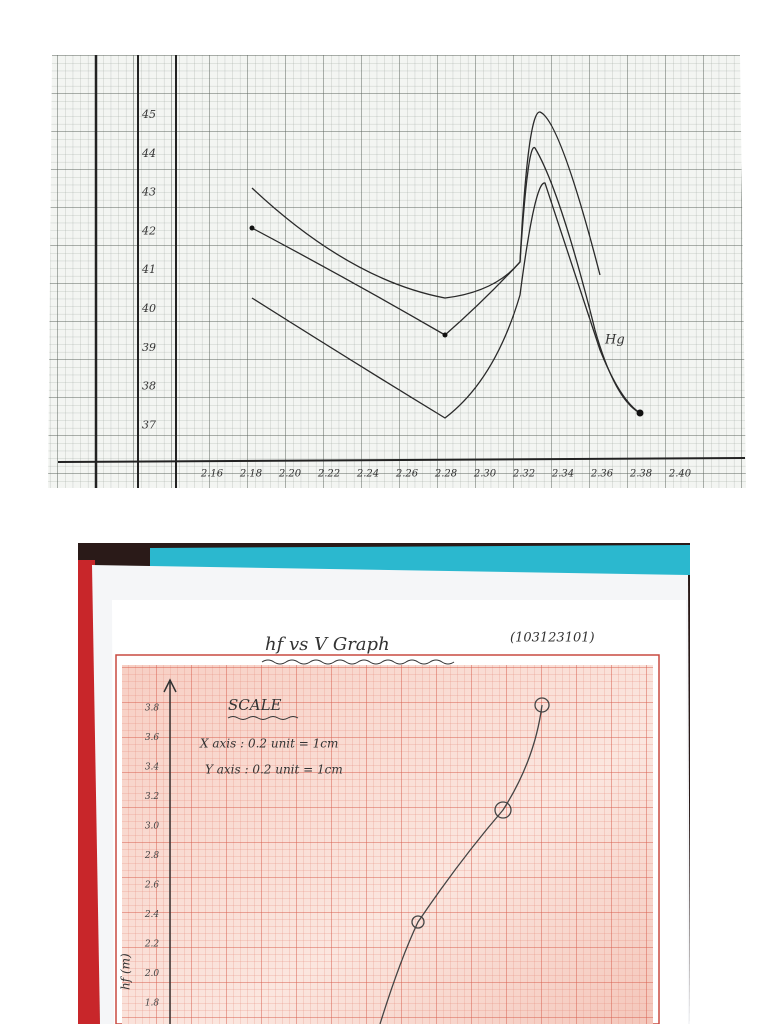  What do you see at coordinates (148, 114) in the screenshot?
I see `y-label: 45` at bounding box center [148, 114].